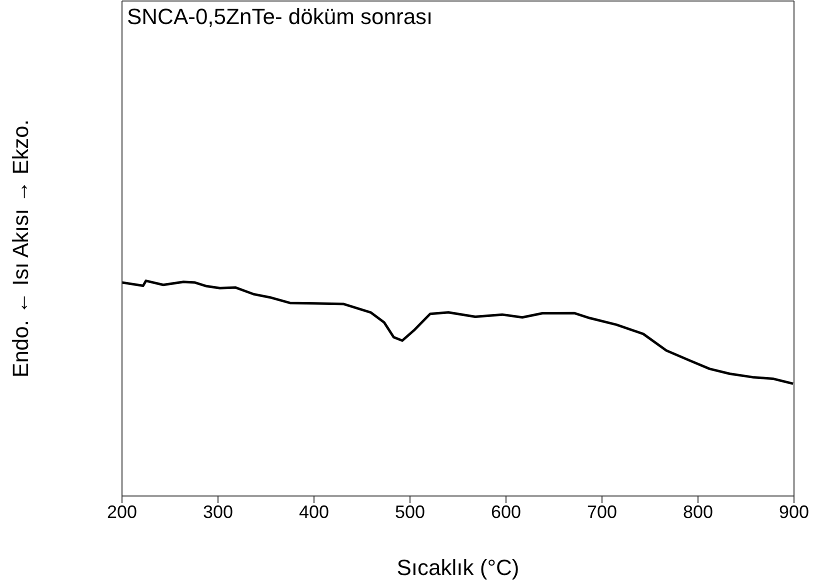 The width and height of the screenshot is (819, 583). Describe the element at coordinates (280, 17) in the screenshot. I see `chart-title: SNCA-0,5ZnTe- döküm sonrası` at that location.